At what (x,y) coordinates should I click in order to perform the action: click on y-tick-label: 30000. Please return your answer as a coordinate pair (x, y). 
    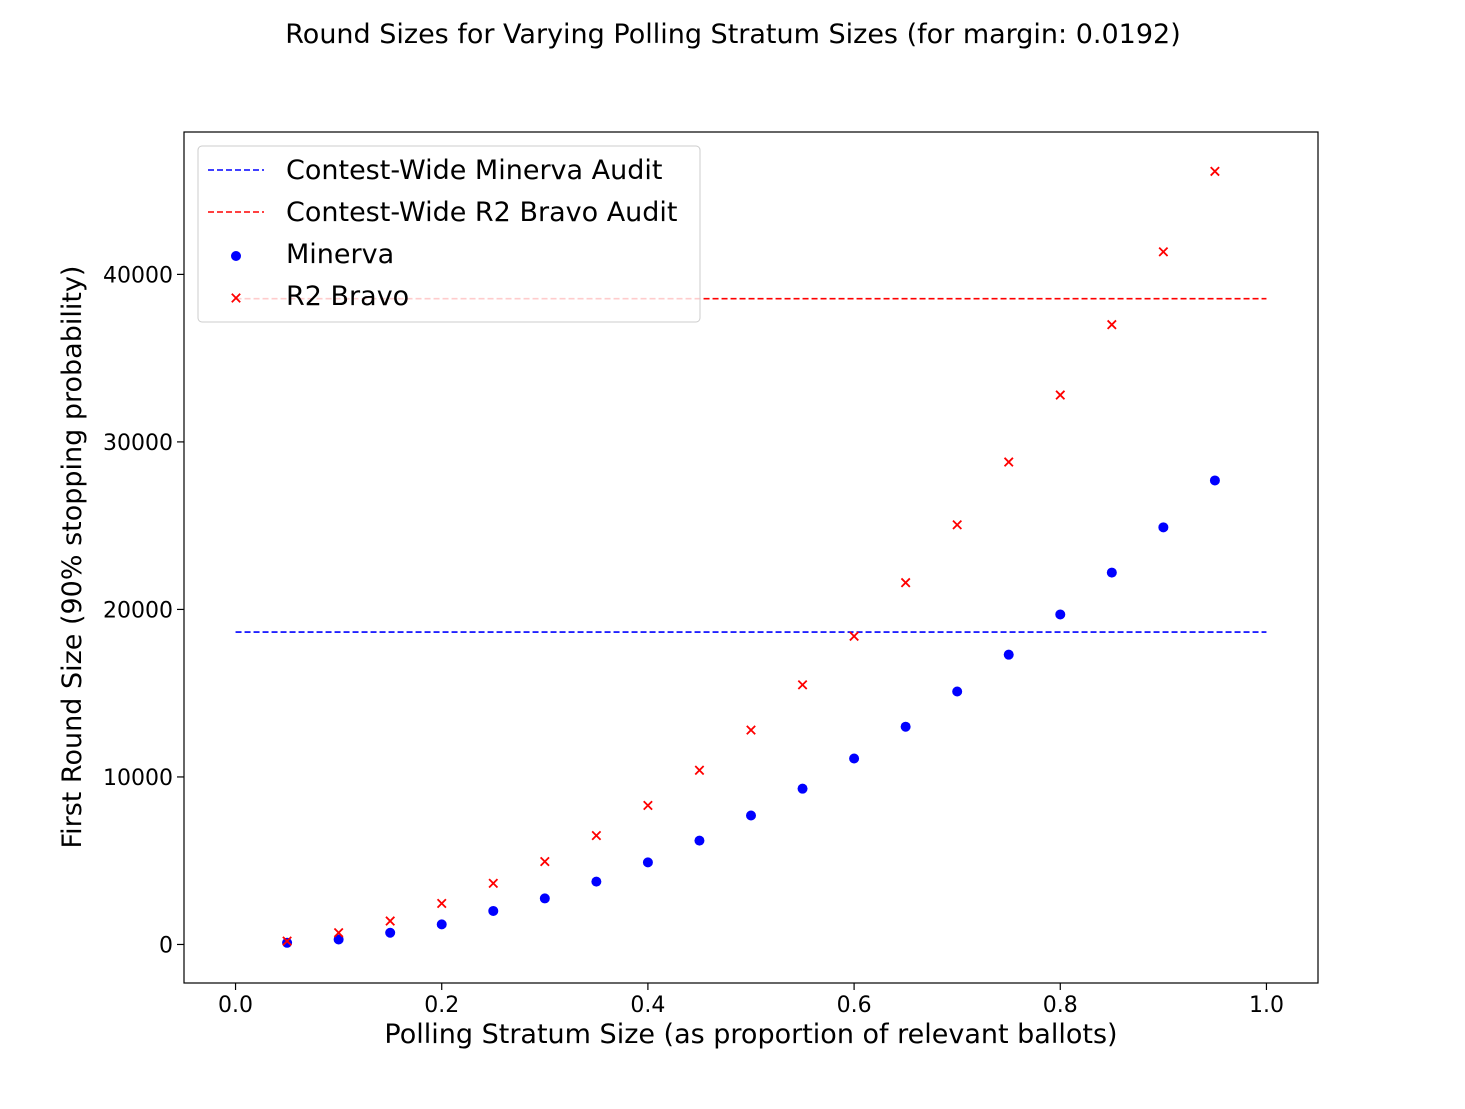
    Looking at the image, I should click on (138, 443).